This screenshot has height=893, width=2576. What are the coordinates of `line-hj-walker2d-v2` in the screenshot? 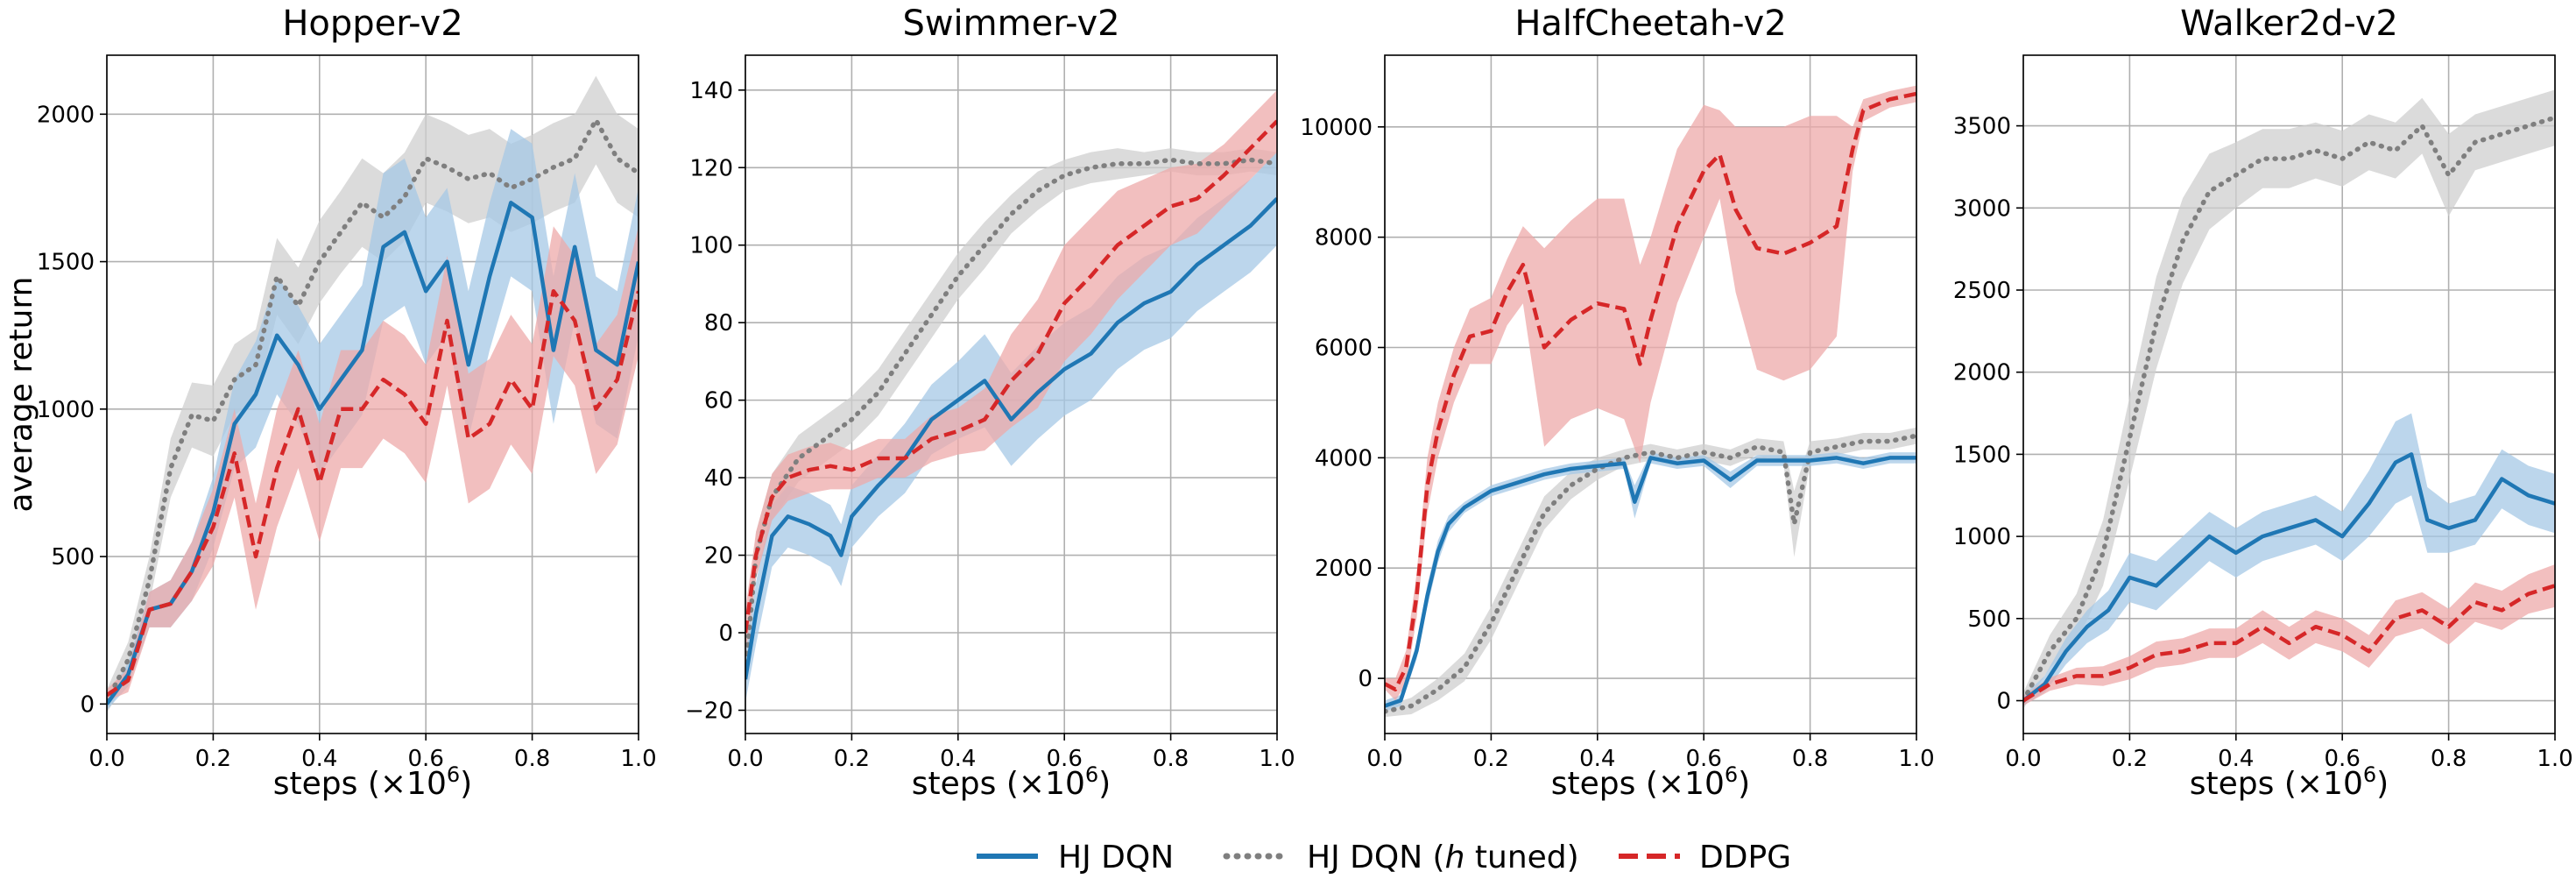 It's located at (2289, 578).